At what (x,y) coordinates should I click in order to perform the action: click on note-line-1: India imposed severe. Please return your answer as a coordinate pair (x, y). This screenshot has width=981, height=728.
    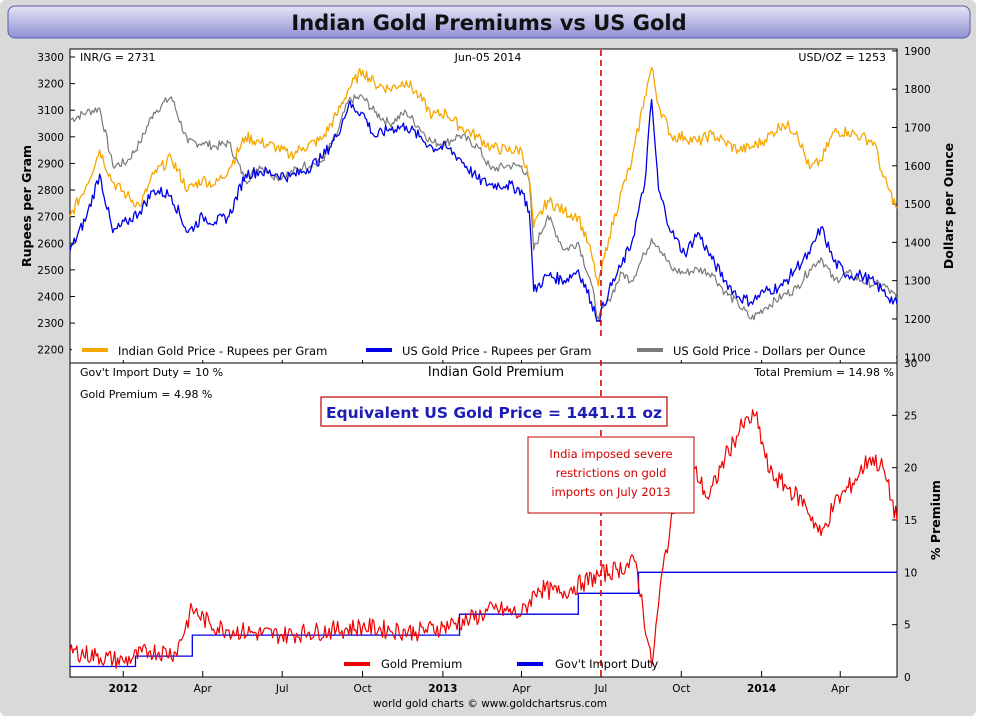
    Looking at the image, I should click on (610, 454).